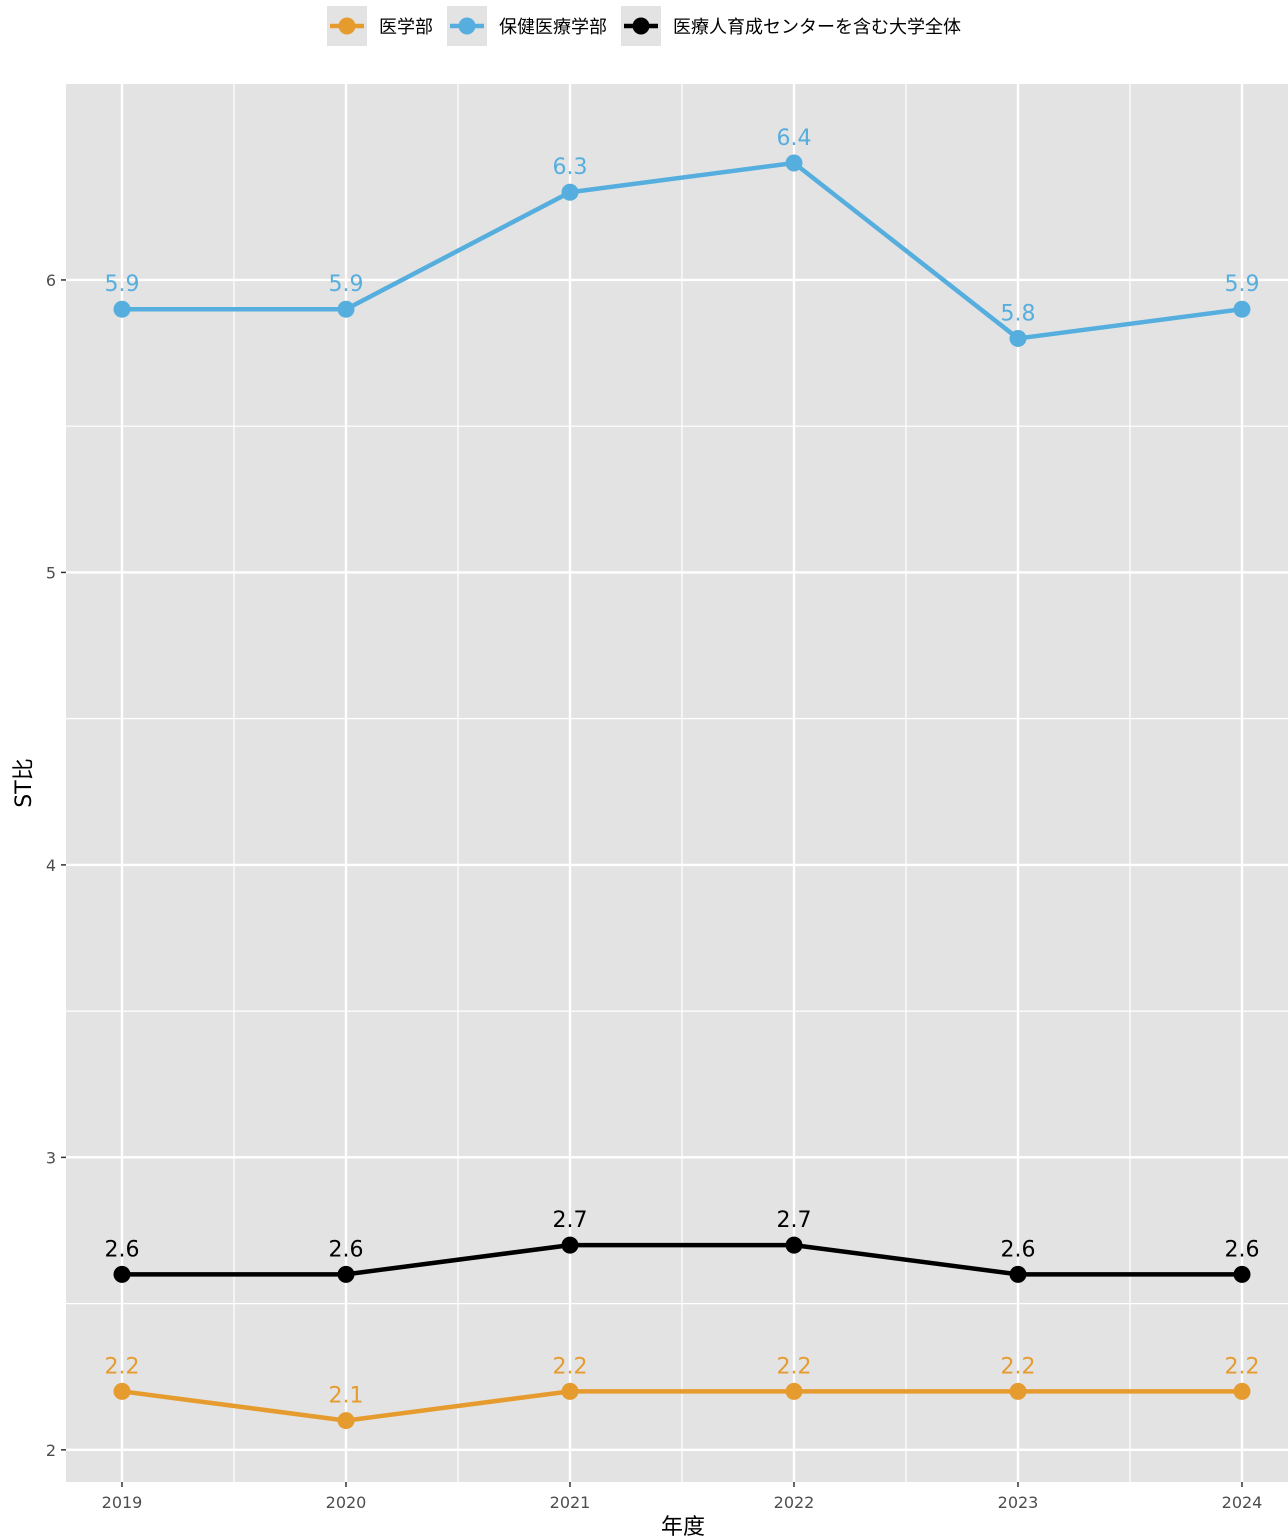 The image size is (1288, 1540). Describe the element at coordinates (1242, 1502) in the screenshot. I see `x-tick-label: 2024` at that location.